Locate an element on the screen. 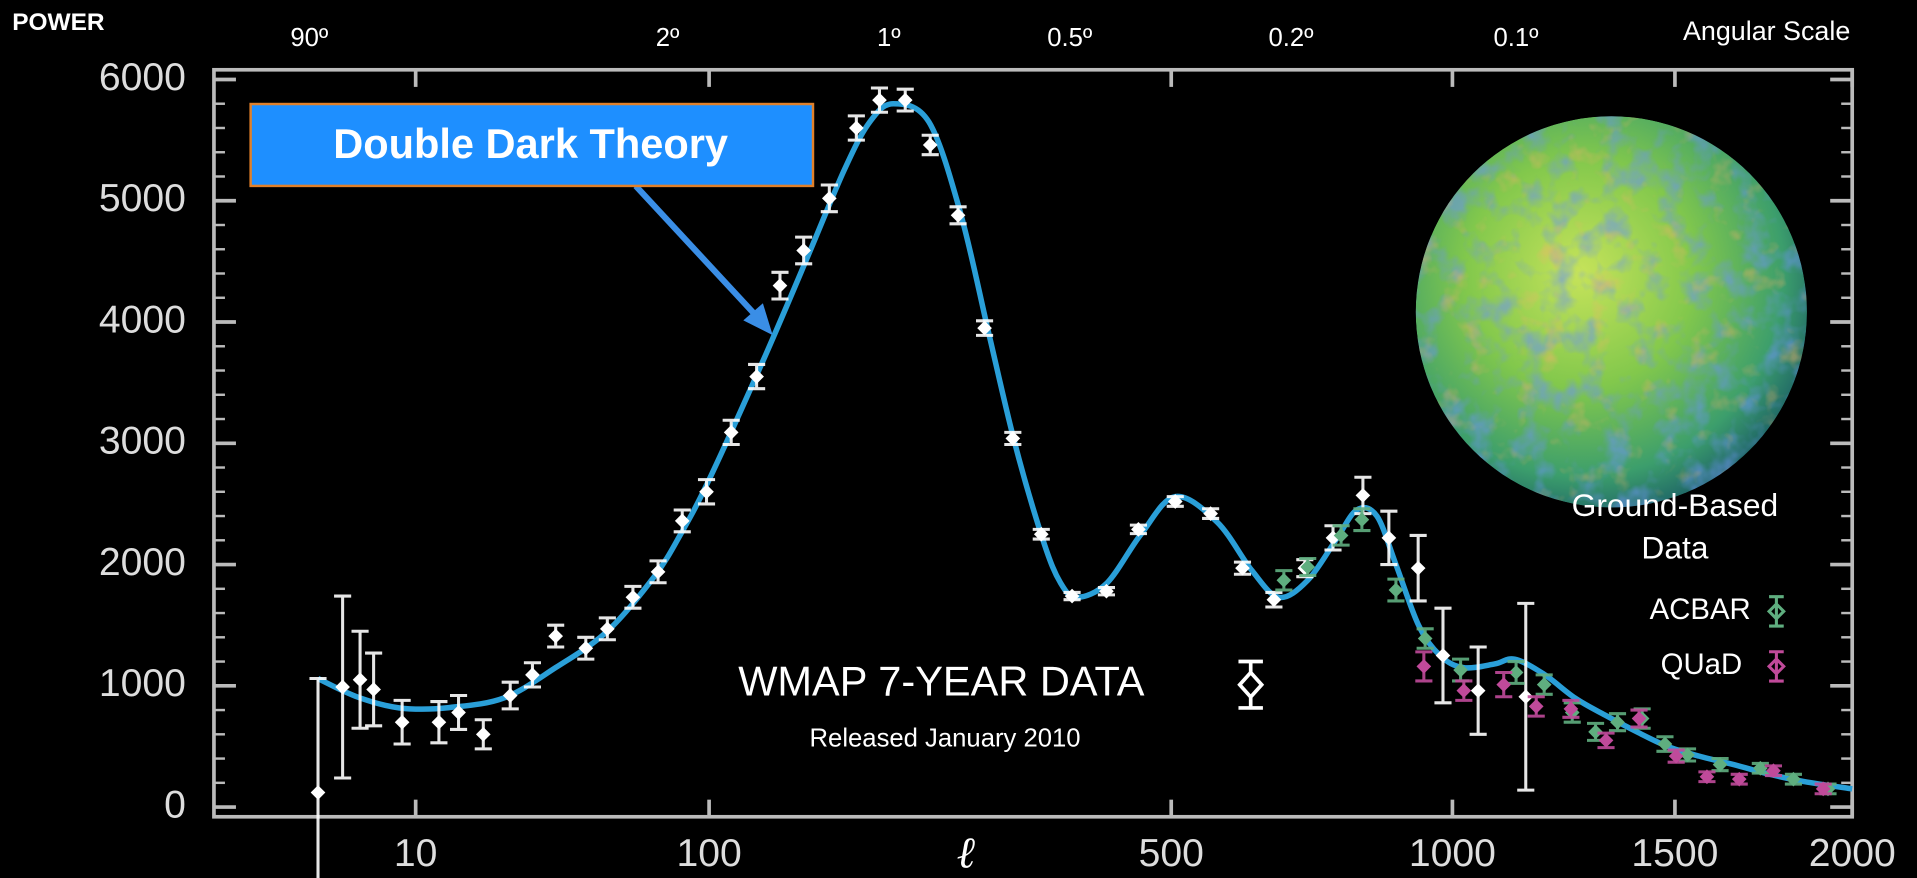 The height and width of the screenshot is (878, 1917). y-tick-label: 3000 is located at coordinates (142, 441).